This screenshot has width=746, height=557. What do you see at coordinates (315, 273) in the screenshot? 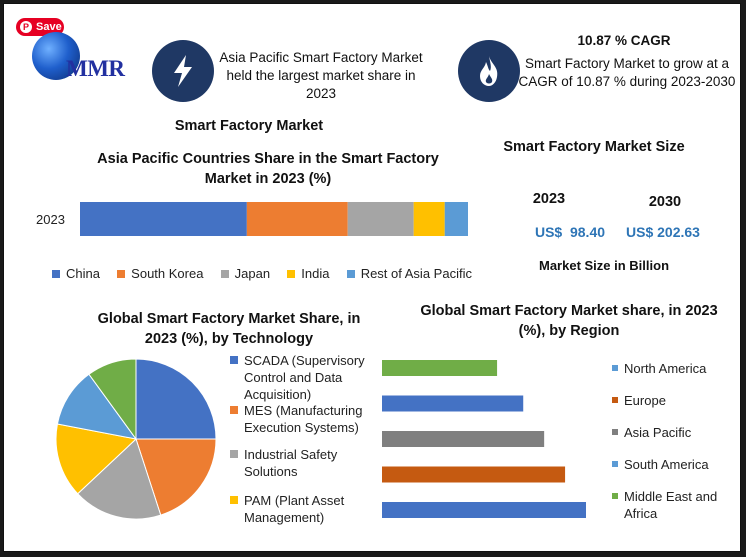
I see `legend-label: India` at bounding box center [315, 273].